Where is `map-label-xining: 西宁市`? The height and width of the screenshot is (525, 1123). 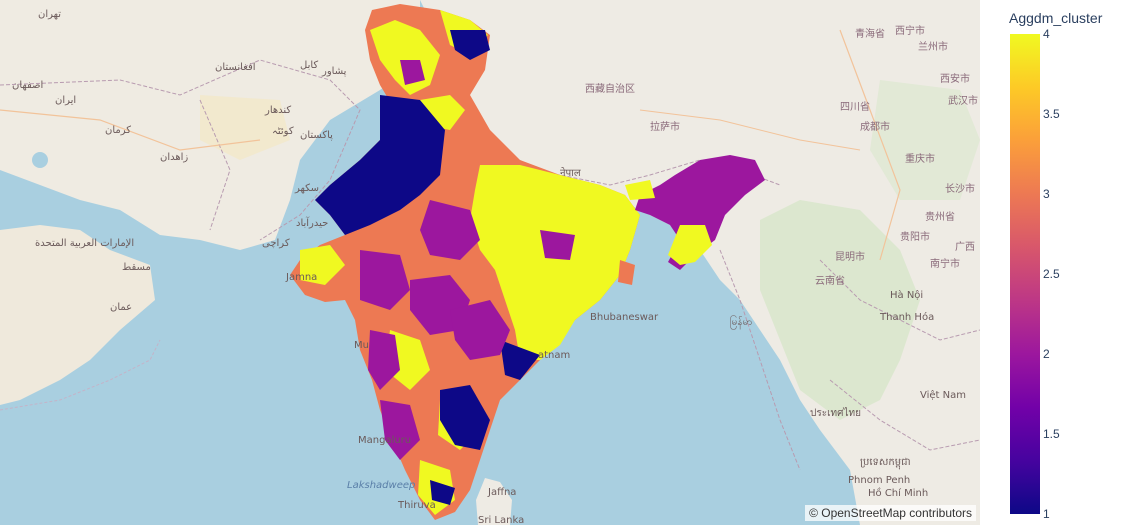
map-label-xining: 西宁市 is located at coordinates (910, 31).